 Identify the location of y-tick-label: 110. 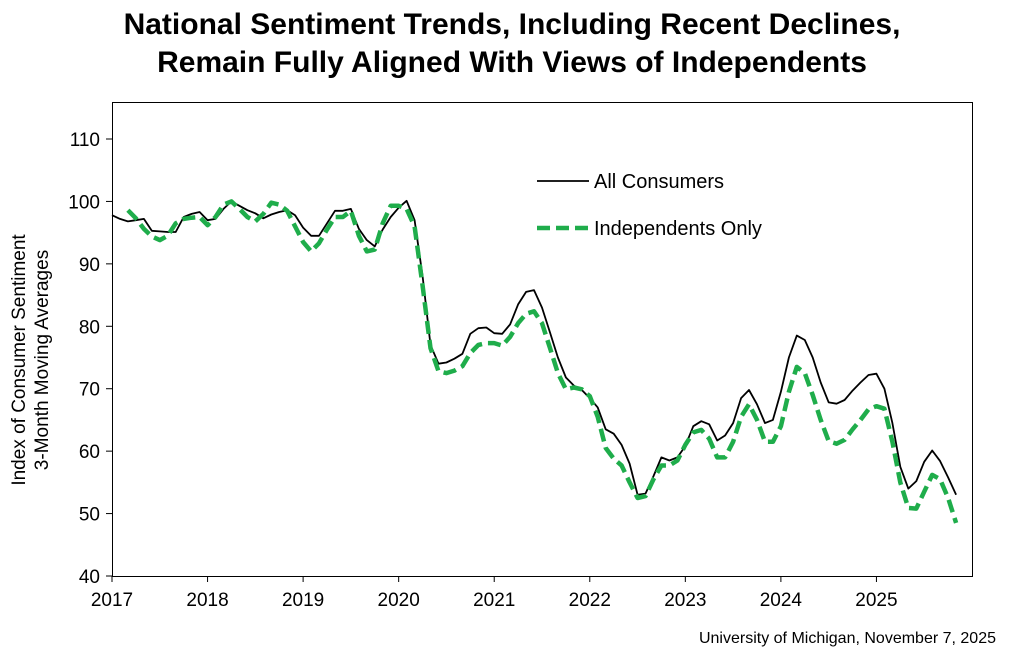
(85, 140).